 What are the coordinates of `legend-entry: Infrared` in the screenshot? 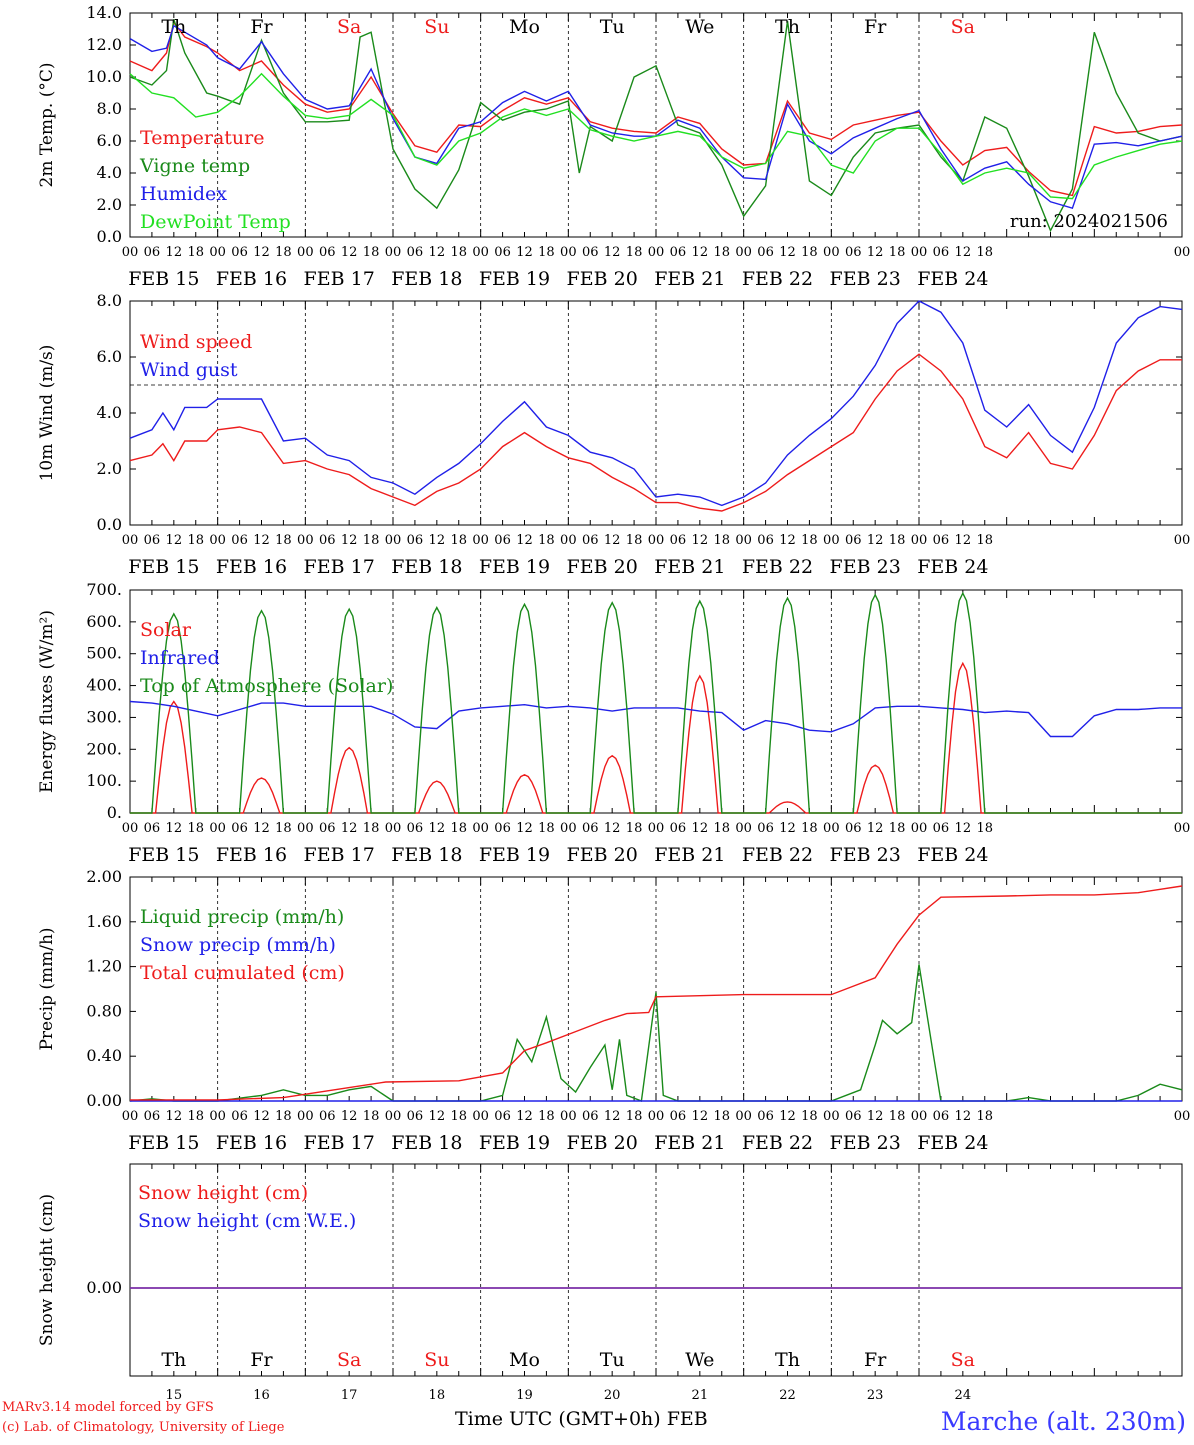 It's located at (180, 658).